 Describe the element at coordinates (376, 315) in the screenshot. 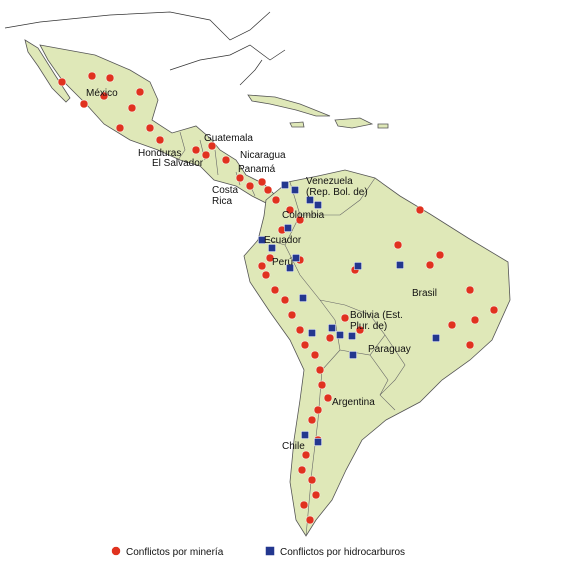

I see `country-label: Bolivia (Est.` at that location.